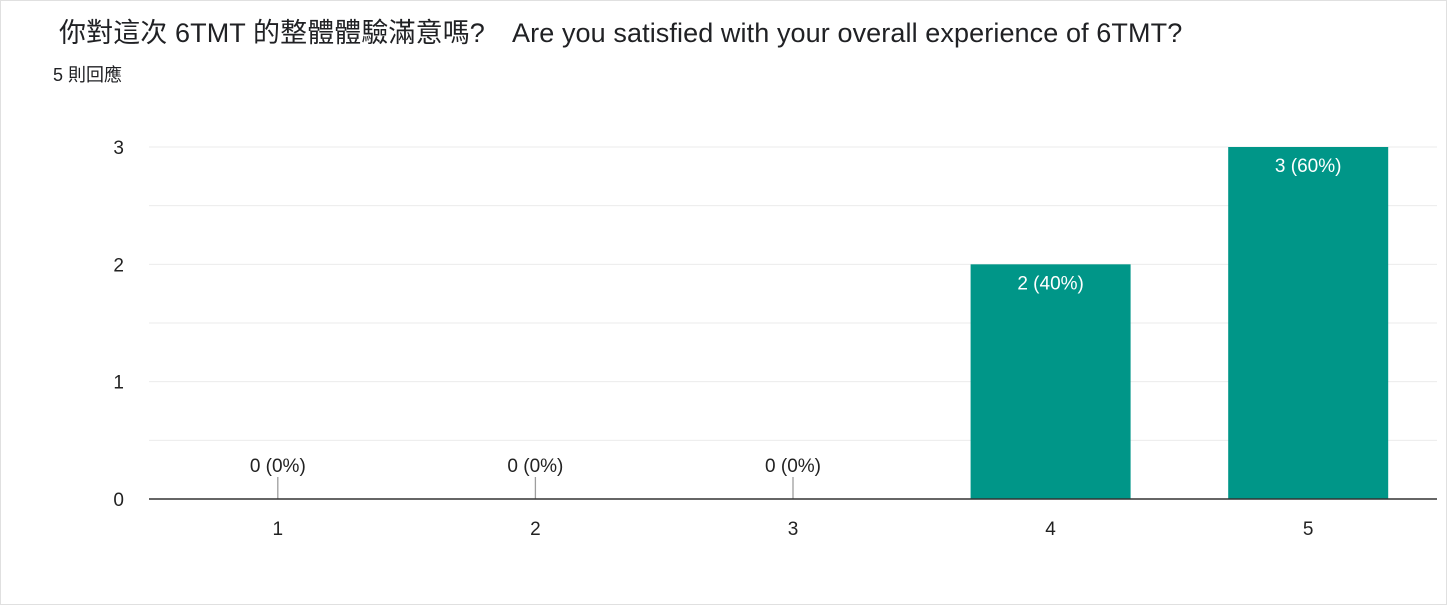 This screenshot has width=1447, height=606. Describe the element at coordinates (118, 265) in the screenshot. I see `y-tick-label: 2` at that location.